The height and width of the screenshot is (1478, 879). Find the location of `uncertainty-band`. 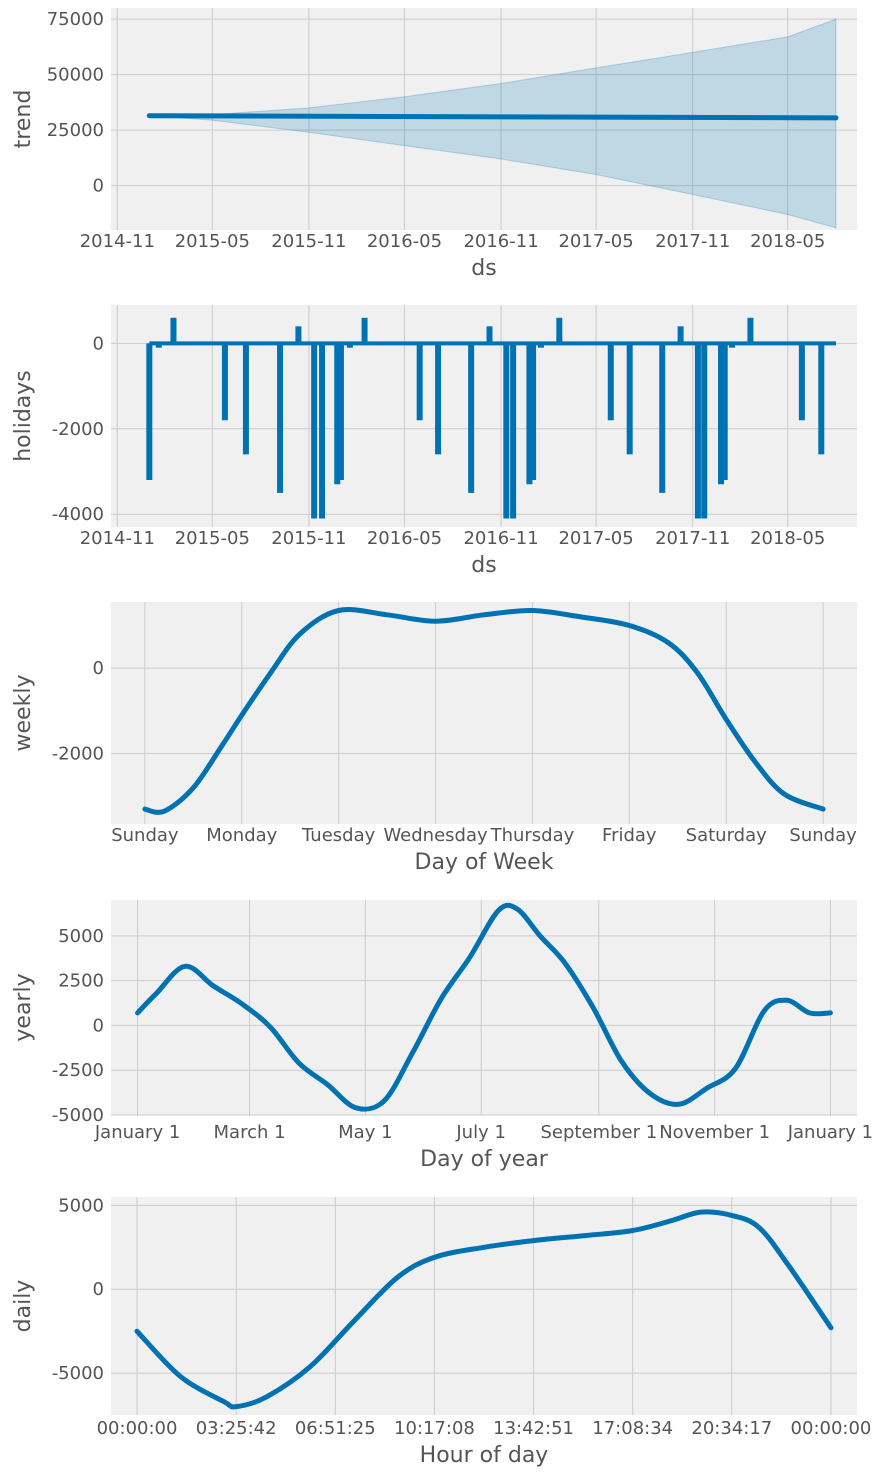

uncertainty-band is located at coordinates (493, 123).